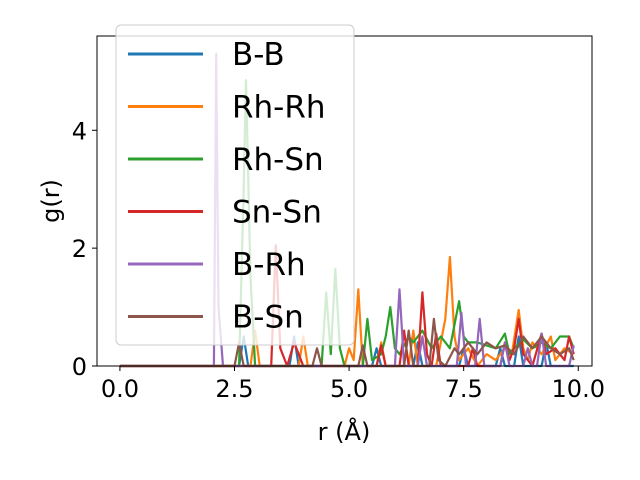 The image size is (640, 480). Describe the element at coordinates (578, 389) in the screenshot. I see `x-tick-label: 10.0` at that location.